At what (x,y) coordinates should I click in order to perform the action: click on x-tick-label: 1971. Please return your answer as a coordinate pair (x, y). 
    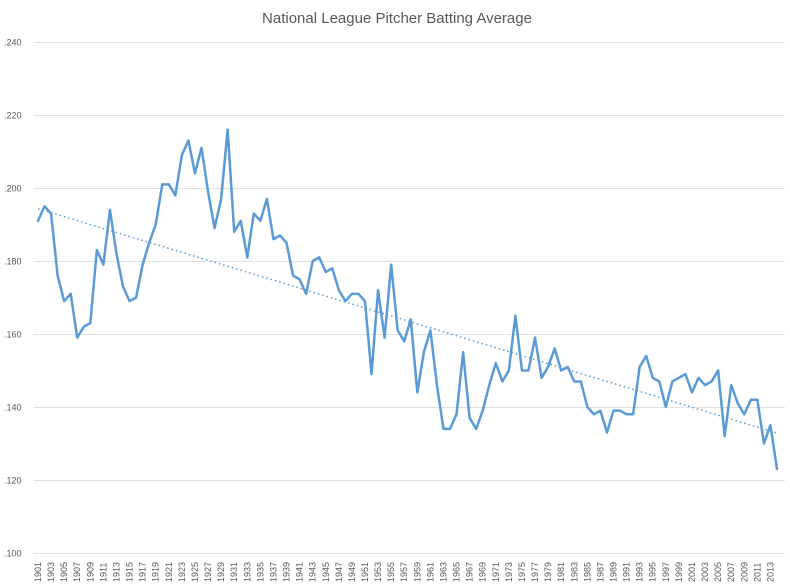
    Looking at the image, I should click on (496, 572).